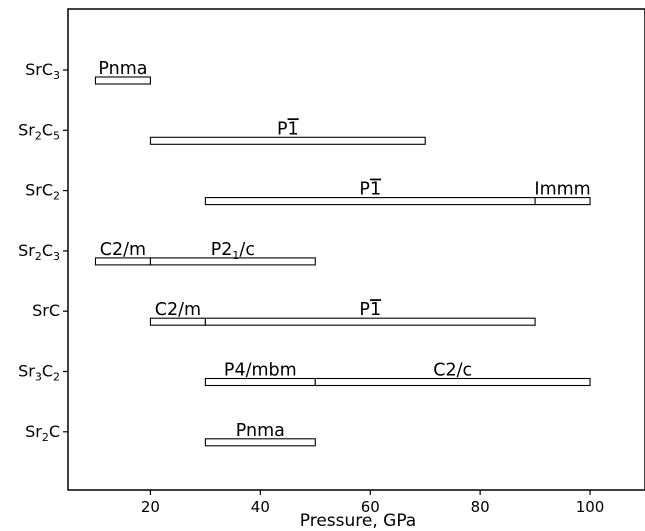  What do you see at coordinates (480, 507) in the screenshot?
I see `x-tick-label: 80` at bounding box center [480, 507].